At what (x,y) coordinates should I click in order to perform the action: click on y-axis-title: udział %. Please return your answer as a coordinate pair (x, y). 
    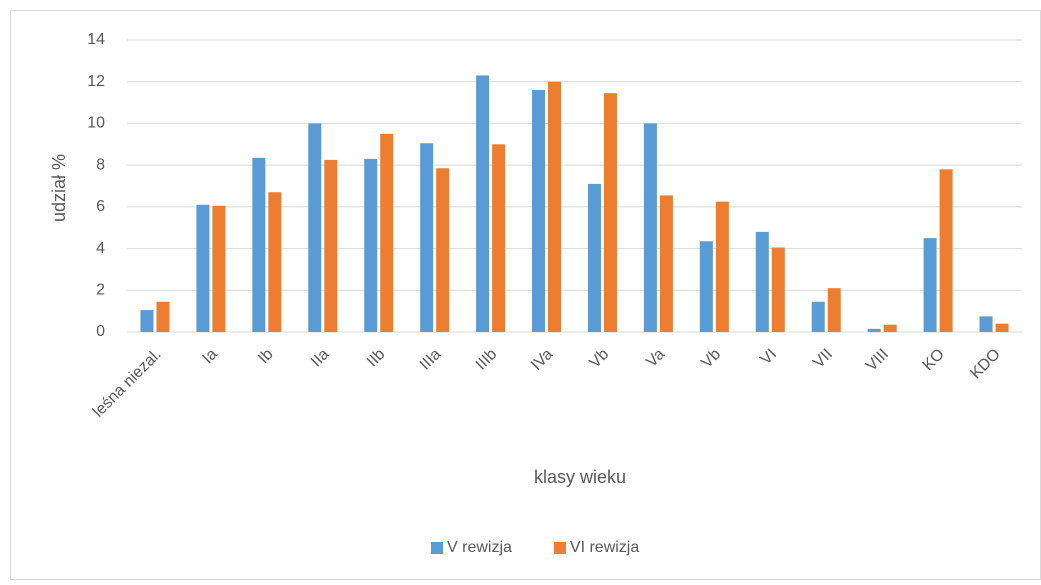
    Looking at the image, I should click on (59, 188).